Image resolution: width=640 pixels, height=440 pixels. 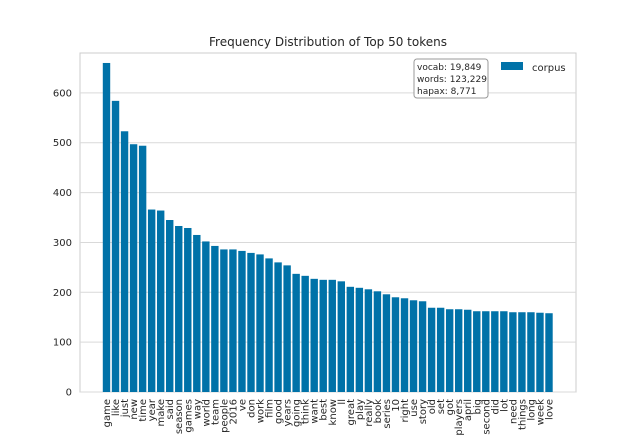 I want to click on bar-second, so click(x=486, y=351).